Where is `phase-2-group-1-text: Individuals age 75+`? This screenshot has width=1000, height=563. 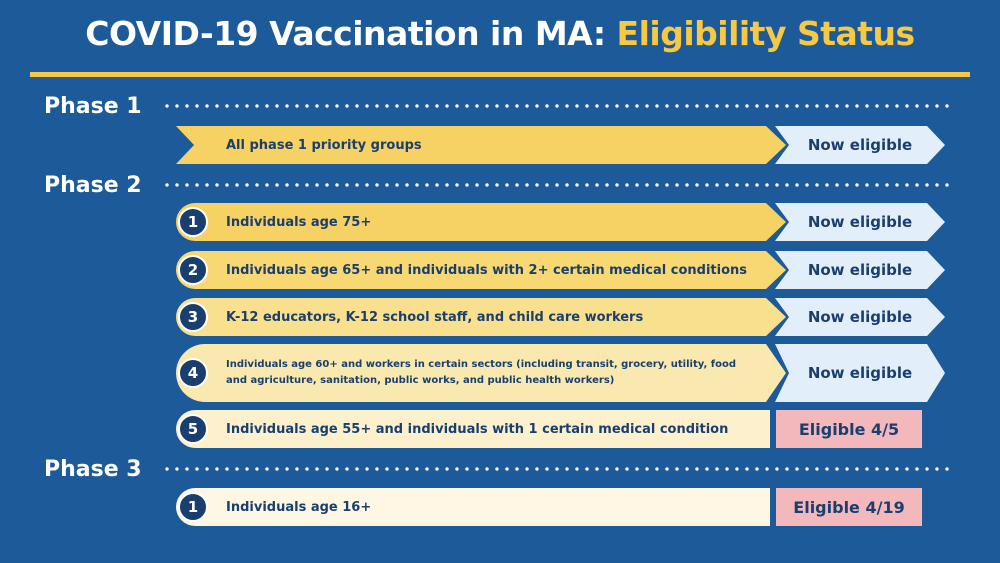
phase-2-group-1-text: Individuals age 75+ is located at coordinates (299, 222).